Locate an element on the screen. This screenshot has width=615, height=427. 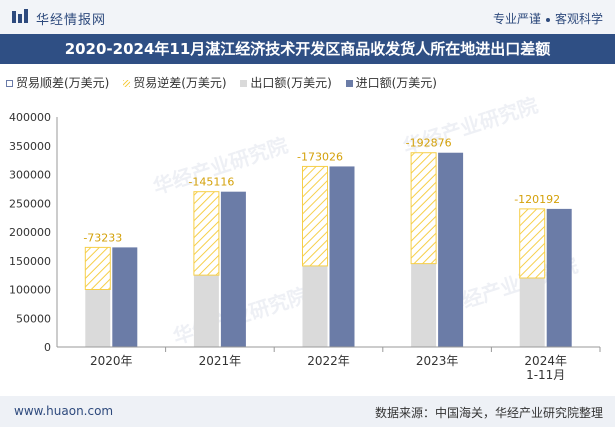
header-bar: 华经情报网 专业严谨 客观科学 is located at coordinates (307, 17).